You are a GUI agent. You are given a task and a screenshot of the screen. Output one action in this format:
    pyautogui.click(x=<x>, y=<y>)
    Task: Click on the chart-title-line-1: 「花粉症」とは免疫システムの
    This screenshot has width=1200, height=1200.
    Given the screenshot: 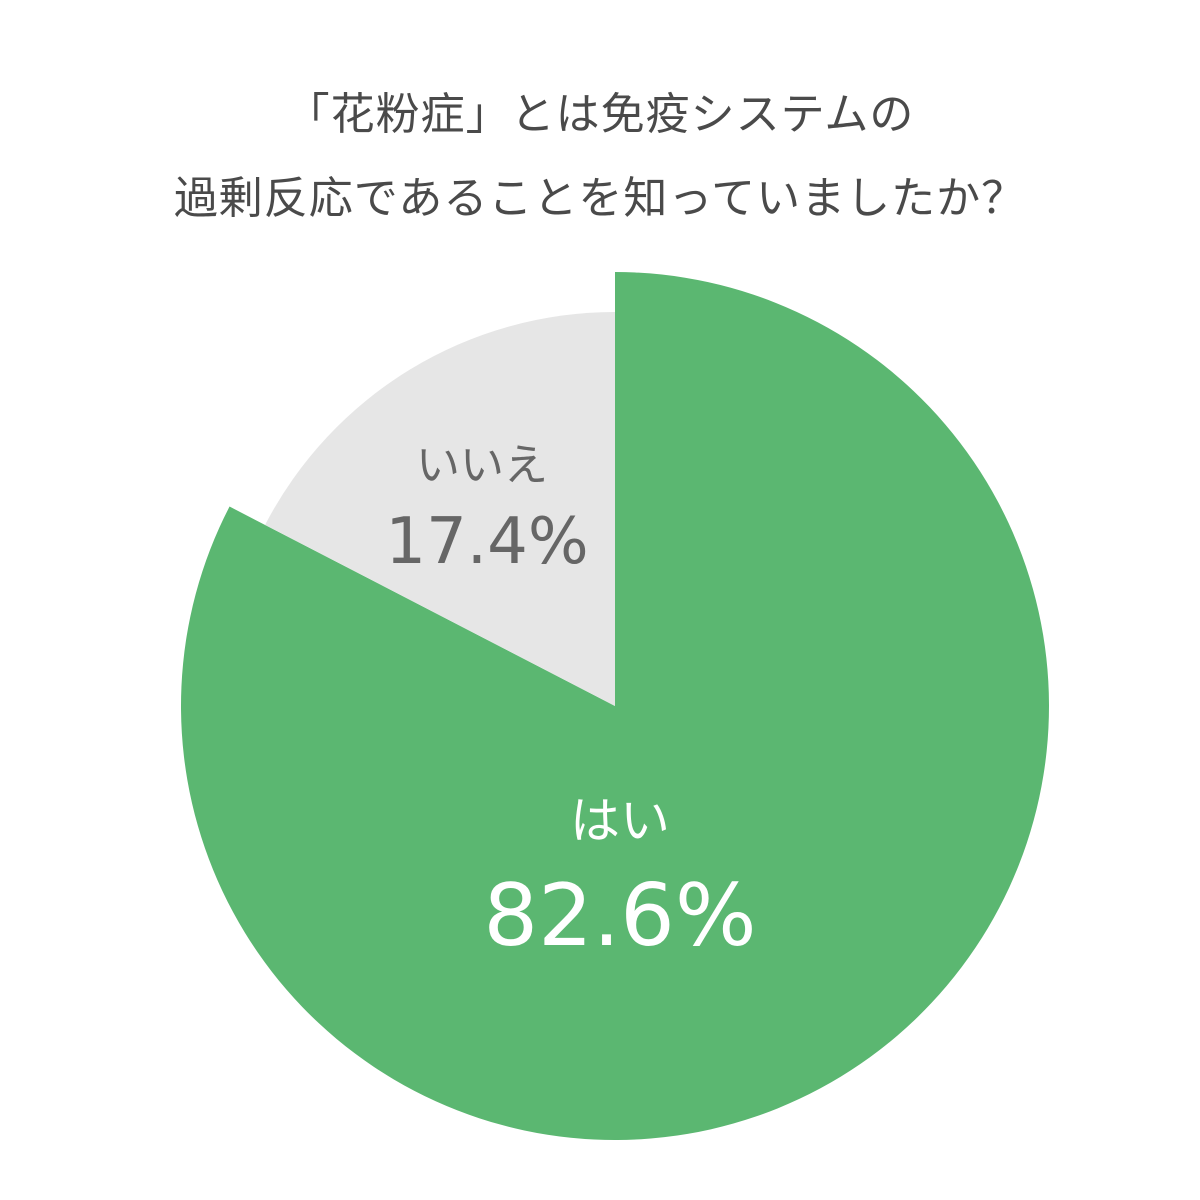 What is the action you would take?
    pyautogui.click(x=600, y=114)
    